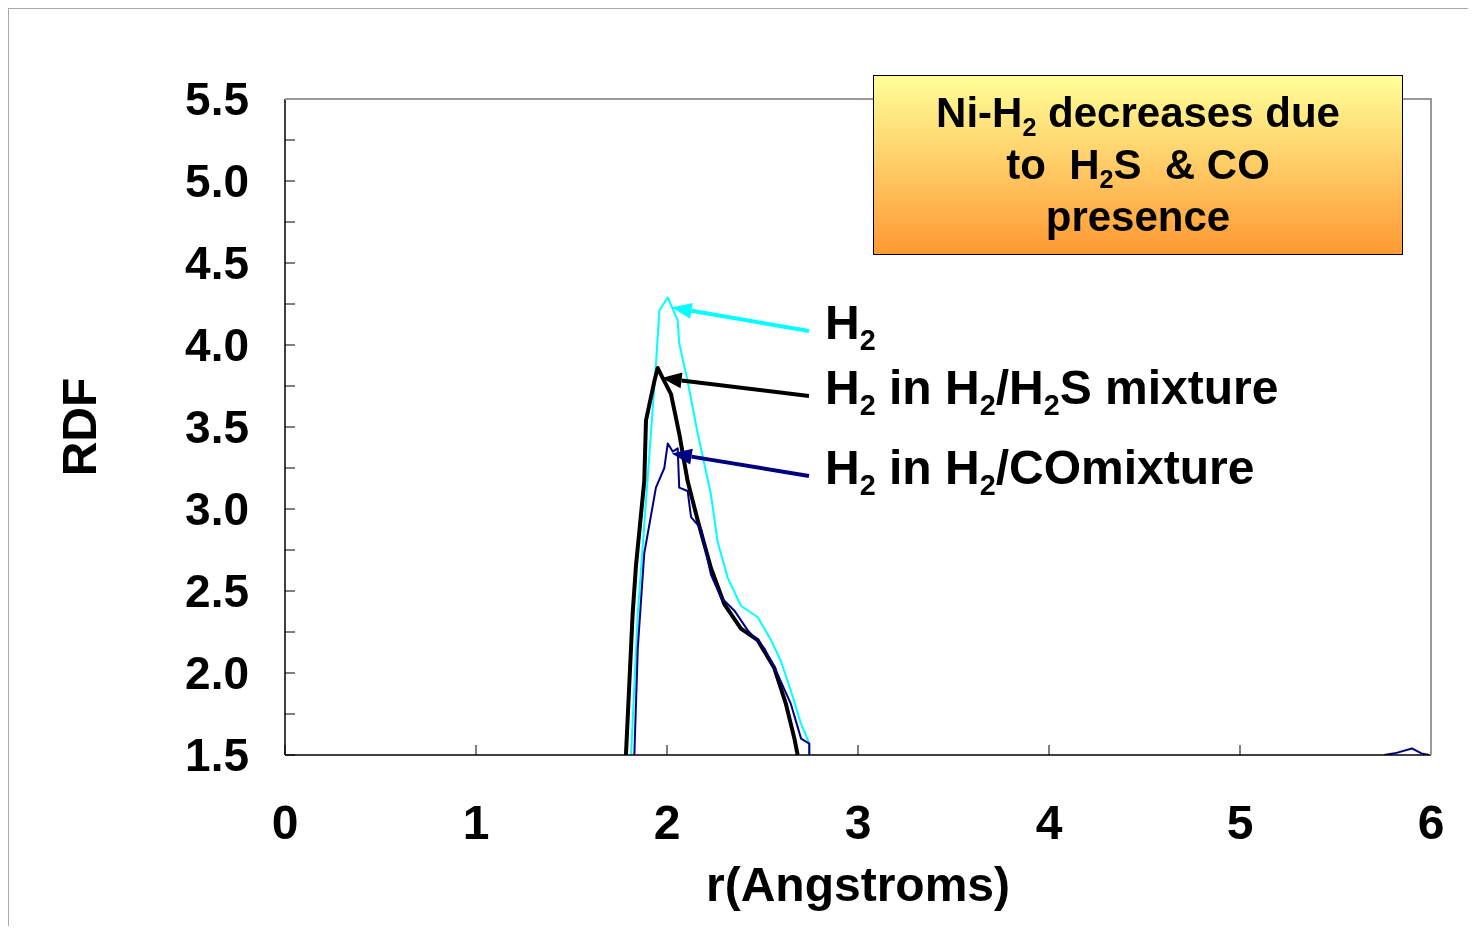 The height and width of the screenshot is (934, 1474). What do you see at coordinates (80, 427) in the screenshot?
I see `y-axis-title: RDF` at bounding box center [80, 427].